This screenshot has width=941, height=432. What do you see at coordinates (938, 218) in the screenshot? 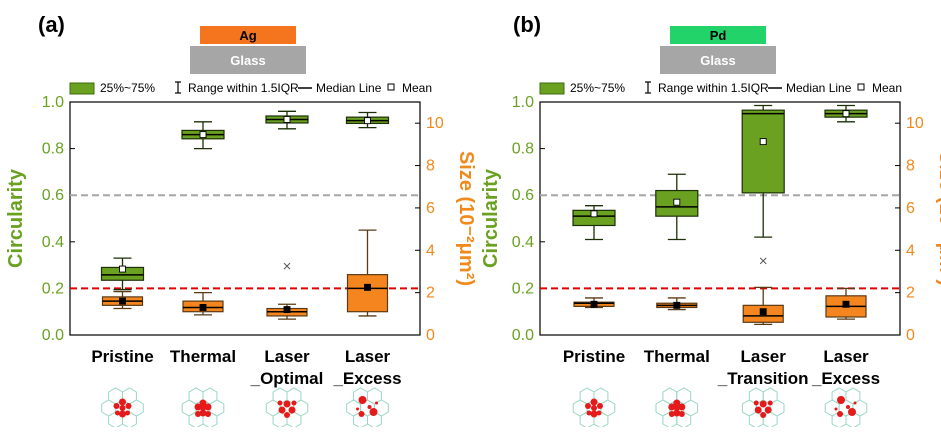
I see `y-axis-title-right: Size (10⁻²μm²)` at bounding box center [938, 218].